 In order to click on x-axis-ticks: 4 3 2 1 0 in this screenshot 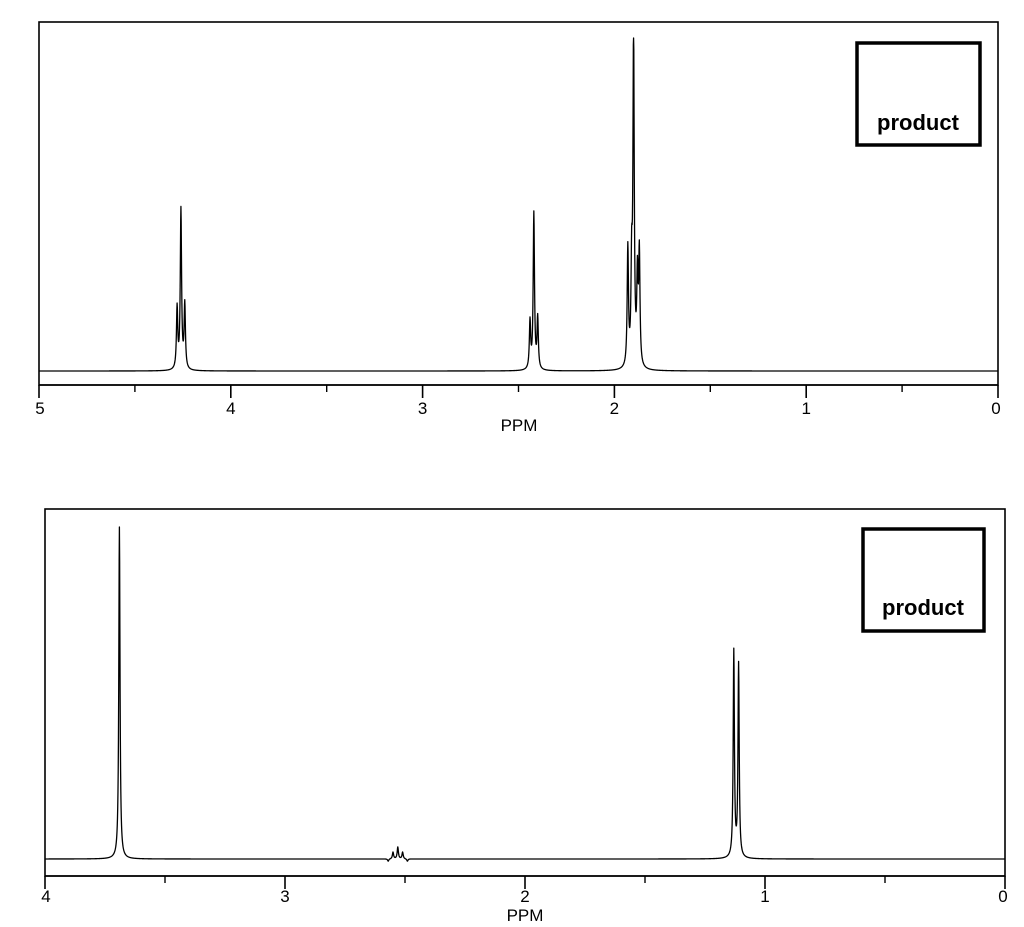, I will do `click(524, 891)`.